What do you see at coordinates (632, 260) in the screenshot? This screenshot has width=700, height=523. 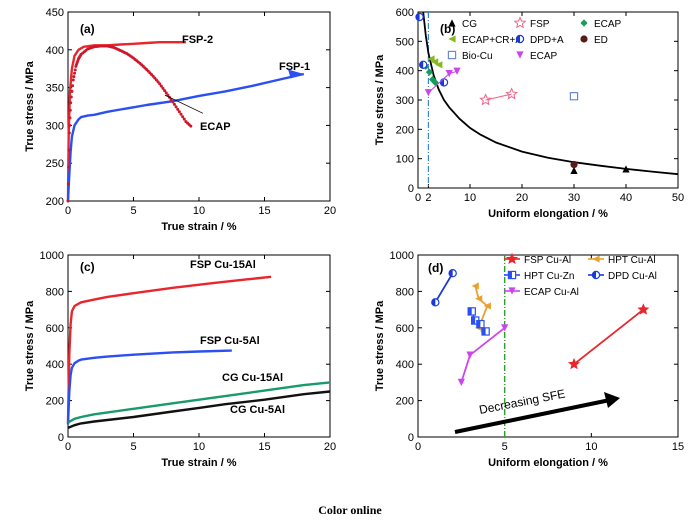 I see `legend-label: HPT Cu-Al` at bounding box center [632, 260].